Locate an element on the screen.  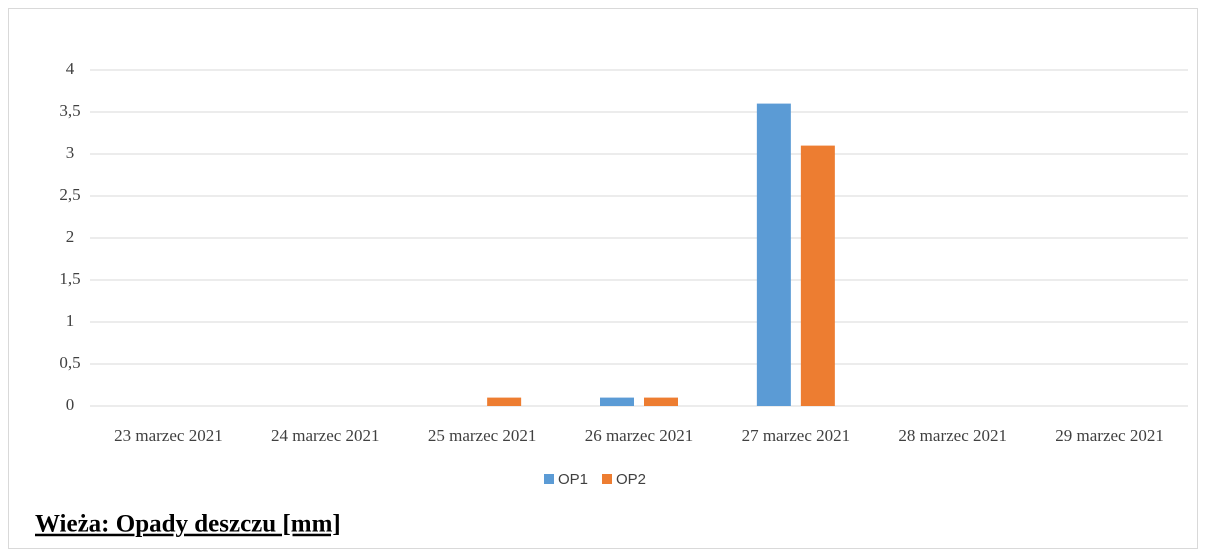
x-tick-label: 24 marzec 2021 is located at coordinates (325, 435).